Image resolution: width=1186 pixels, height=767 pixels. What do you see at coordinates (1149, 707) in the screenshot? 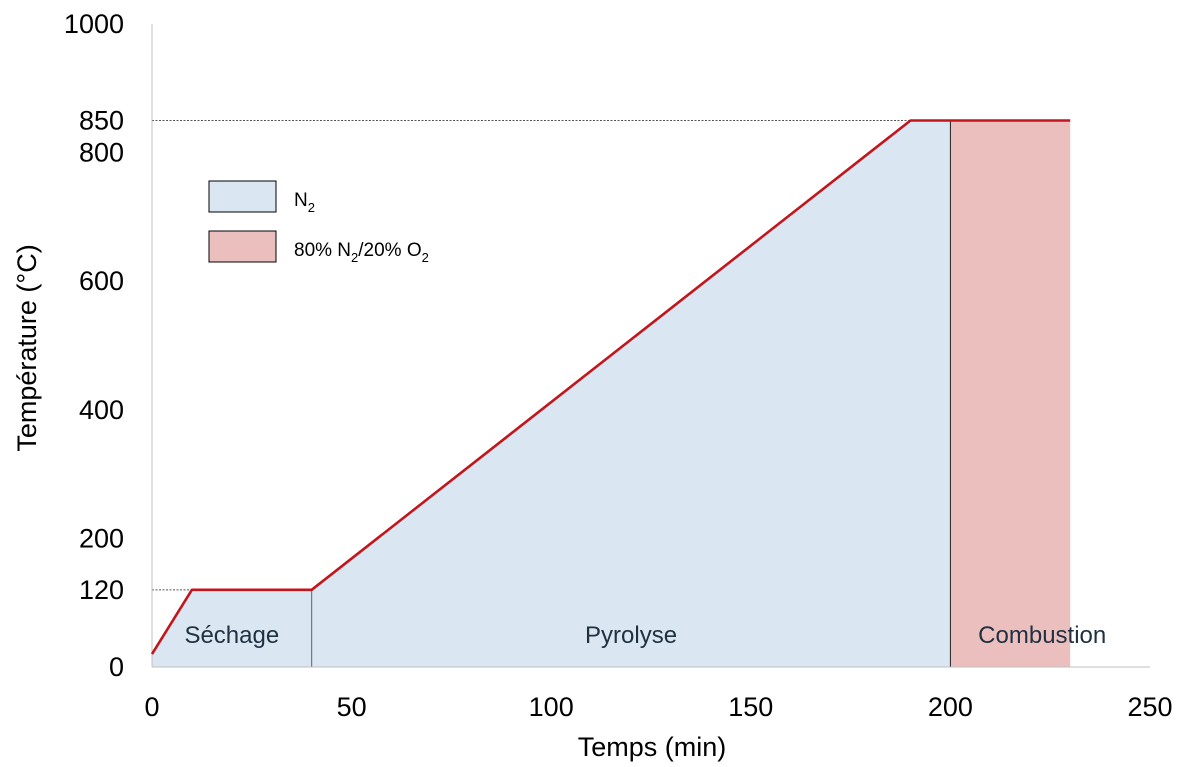
I see `x-tick-label-250: 250` at bounding box center [1149, 707].